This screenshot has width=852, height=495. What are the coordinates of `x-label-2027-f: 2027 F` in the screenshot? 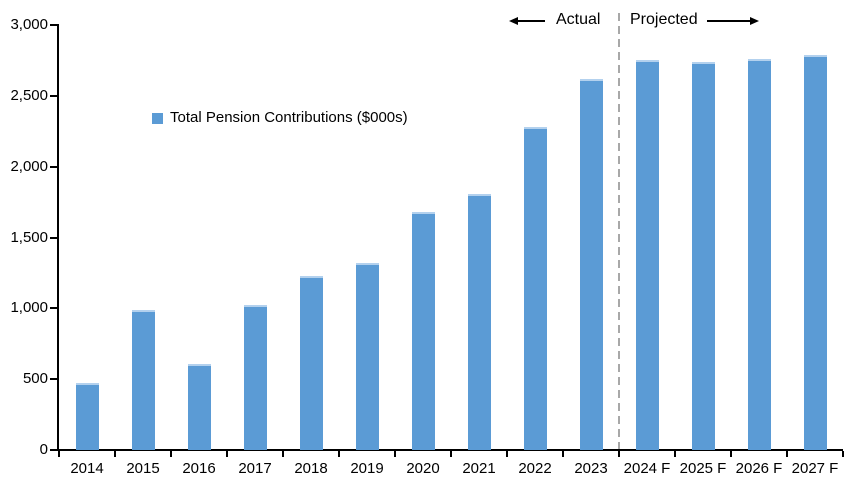 It's located at (815, 468).